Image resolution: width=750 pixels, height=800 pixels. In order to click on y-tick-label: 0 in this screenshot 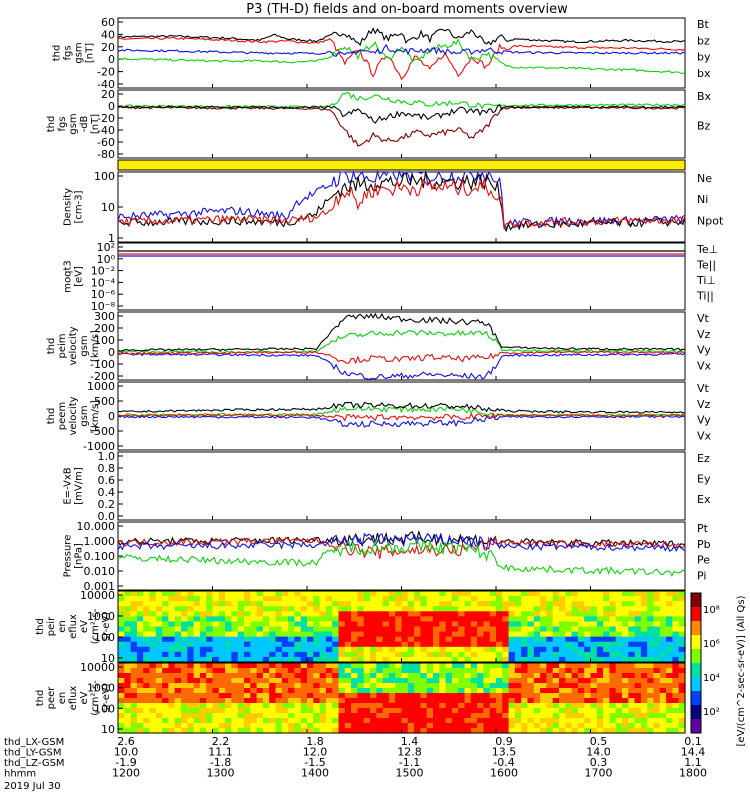, I will do `click(111, 352)`.